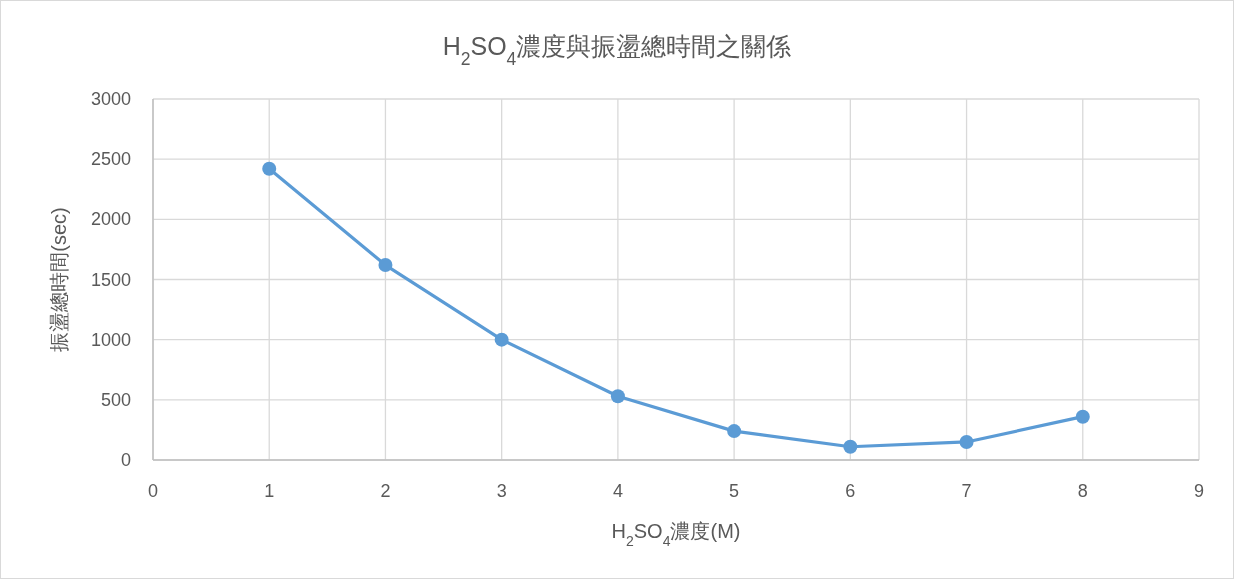  I want to click on x-tick-label: 3, so click(501, 491).